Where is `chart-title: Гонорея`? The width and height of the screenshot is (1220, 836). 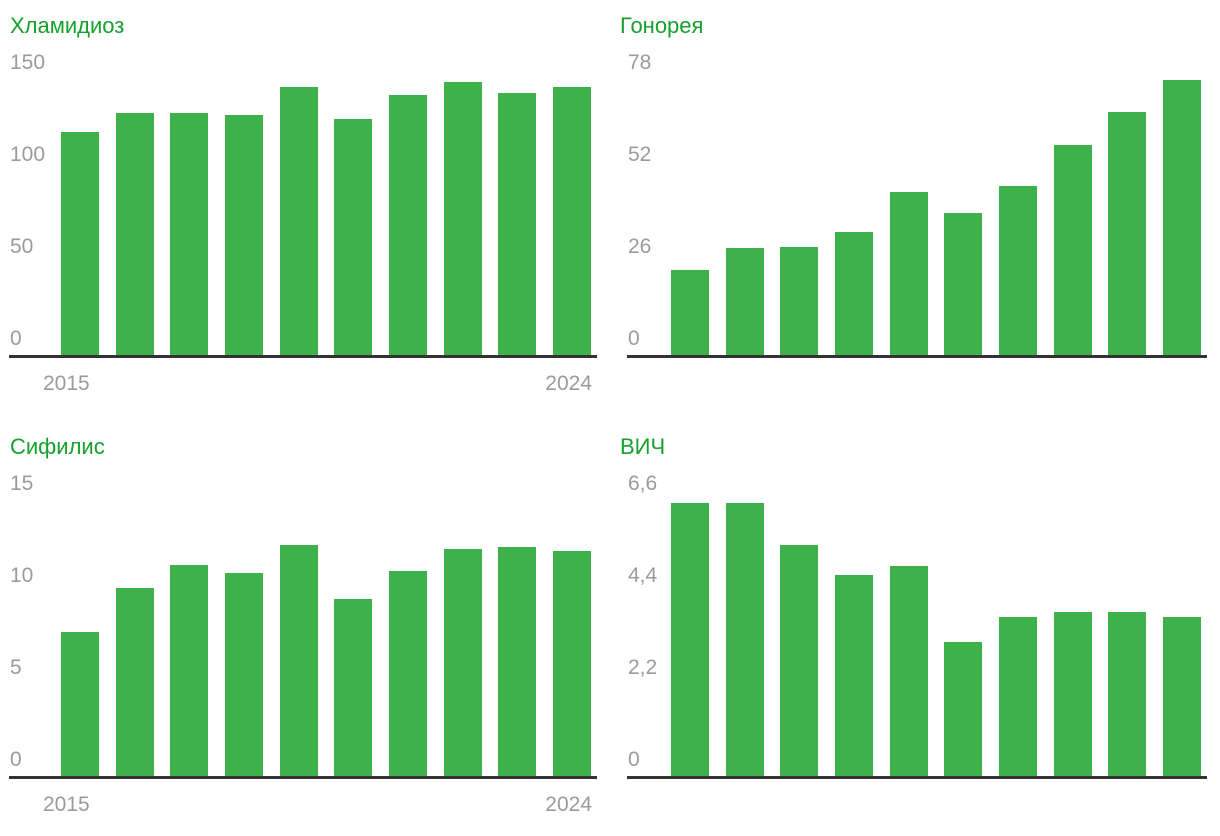 chart-title: Гонорея is located at coordinates (662, 25).